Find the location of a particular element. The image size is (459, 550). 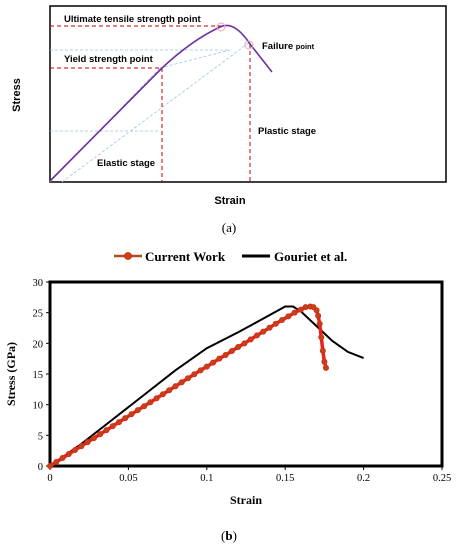

panel-a-caption: (a) is located at coordinates (229, 227).